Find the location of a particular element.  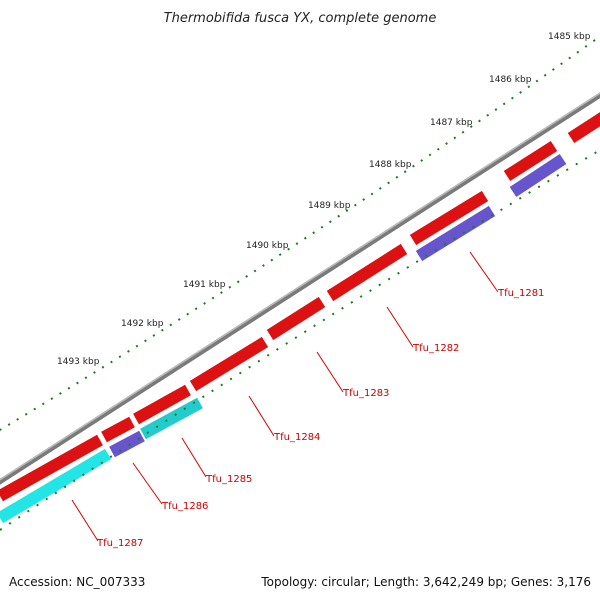

gene-label-tfu-1283: Tfu_1283 is located at coordinates (365, 393).